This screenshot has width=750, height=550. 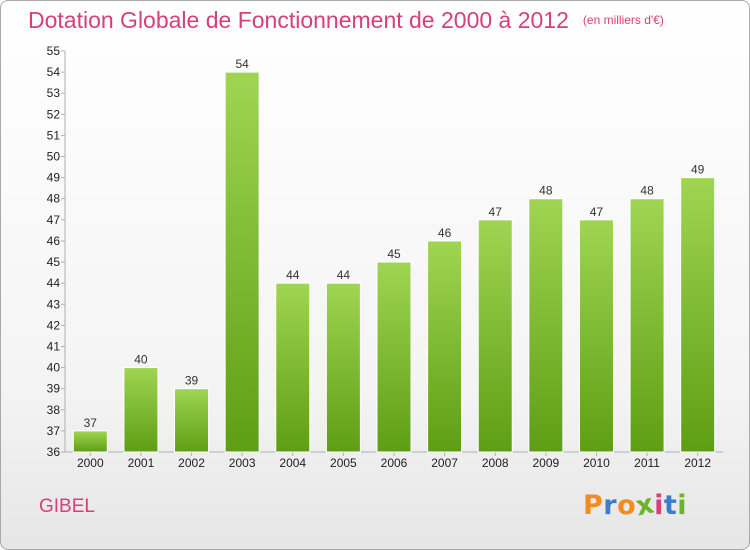 I want to click on x-tick-label: 2008, so click(x=495, y=463).